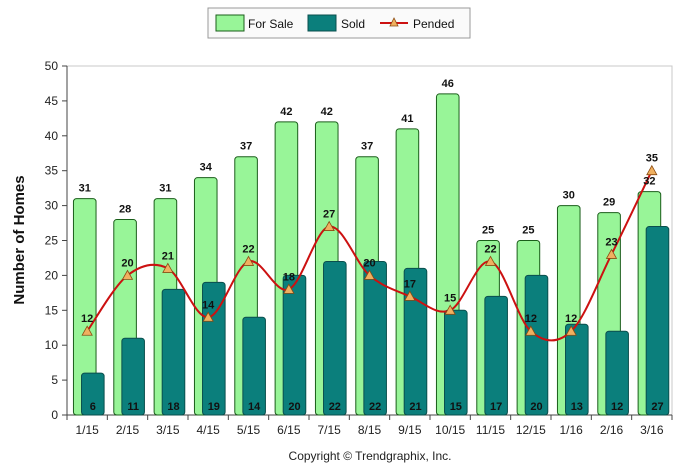  What do you see at coordinates (415, 407) in the screenshot?
I see `label-sold-9-15: 21` at bounding box center [415, 407].